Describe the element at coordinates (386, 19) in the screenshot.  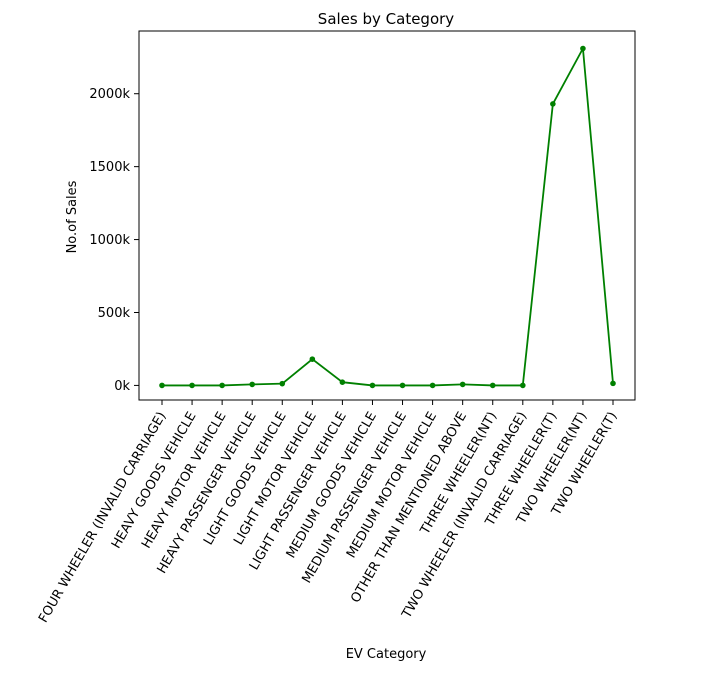
I see `chart-title: Sales by Category` at that location.